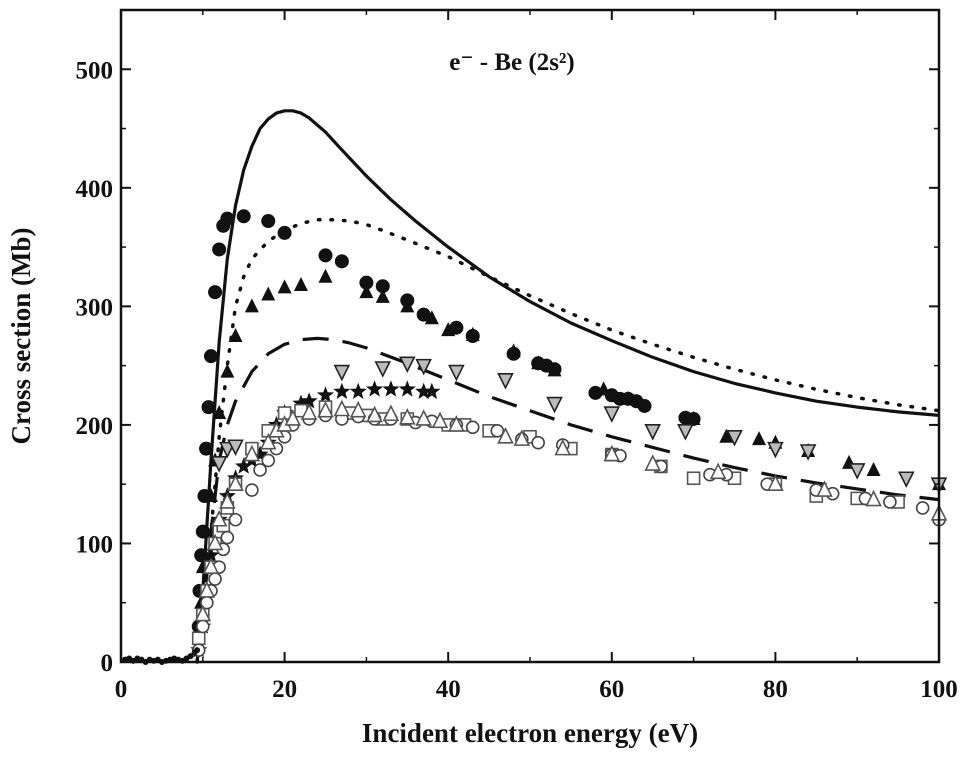 This screenshot has height=758, width=969. I want to click on x-tick-label: 20, so click(284, 689).